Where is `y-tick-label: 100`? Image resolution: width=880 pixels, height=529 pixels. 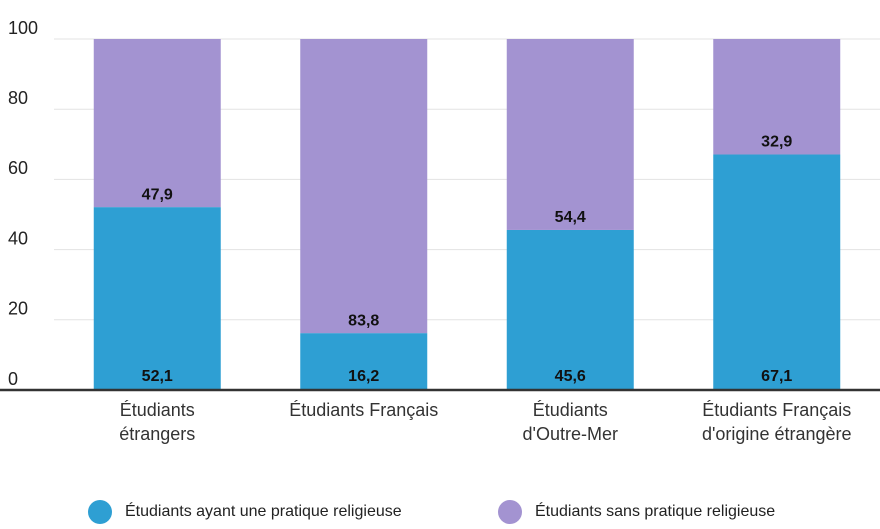
y-tick-label: 100 is located at coordinates (23, 28).